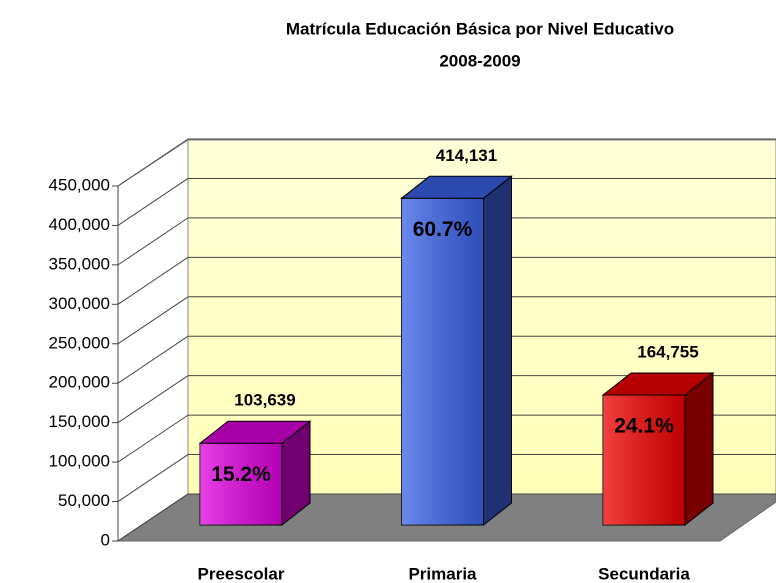 The height and width of the screenshot is (583, 776). Describe the element at coordinates (479, 60) in the screenshot. I see `chart-subtitle: 2008-2009` at that location.